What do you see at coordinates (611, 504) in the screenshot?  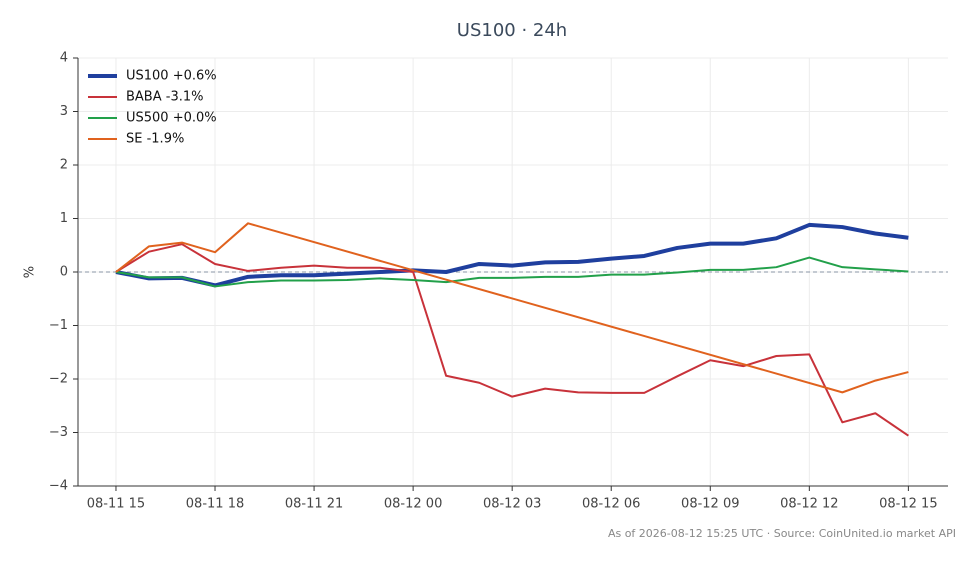 I see `x-tick-label: 08-12 06` at bounding box center [611, 504].